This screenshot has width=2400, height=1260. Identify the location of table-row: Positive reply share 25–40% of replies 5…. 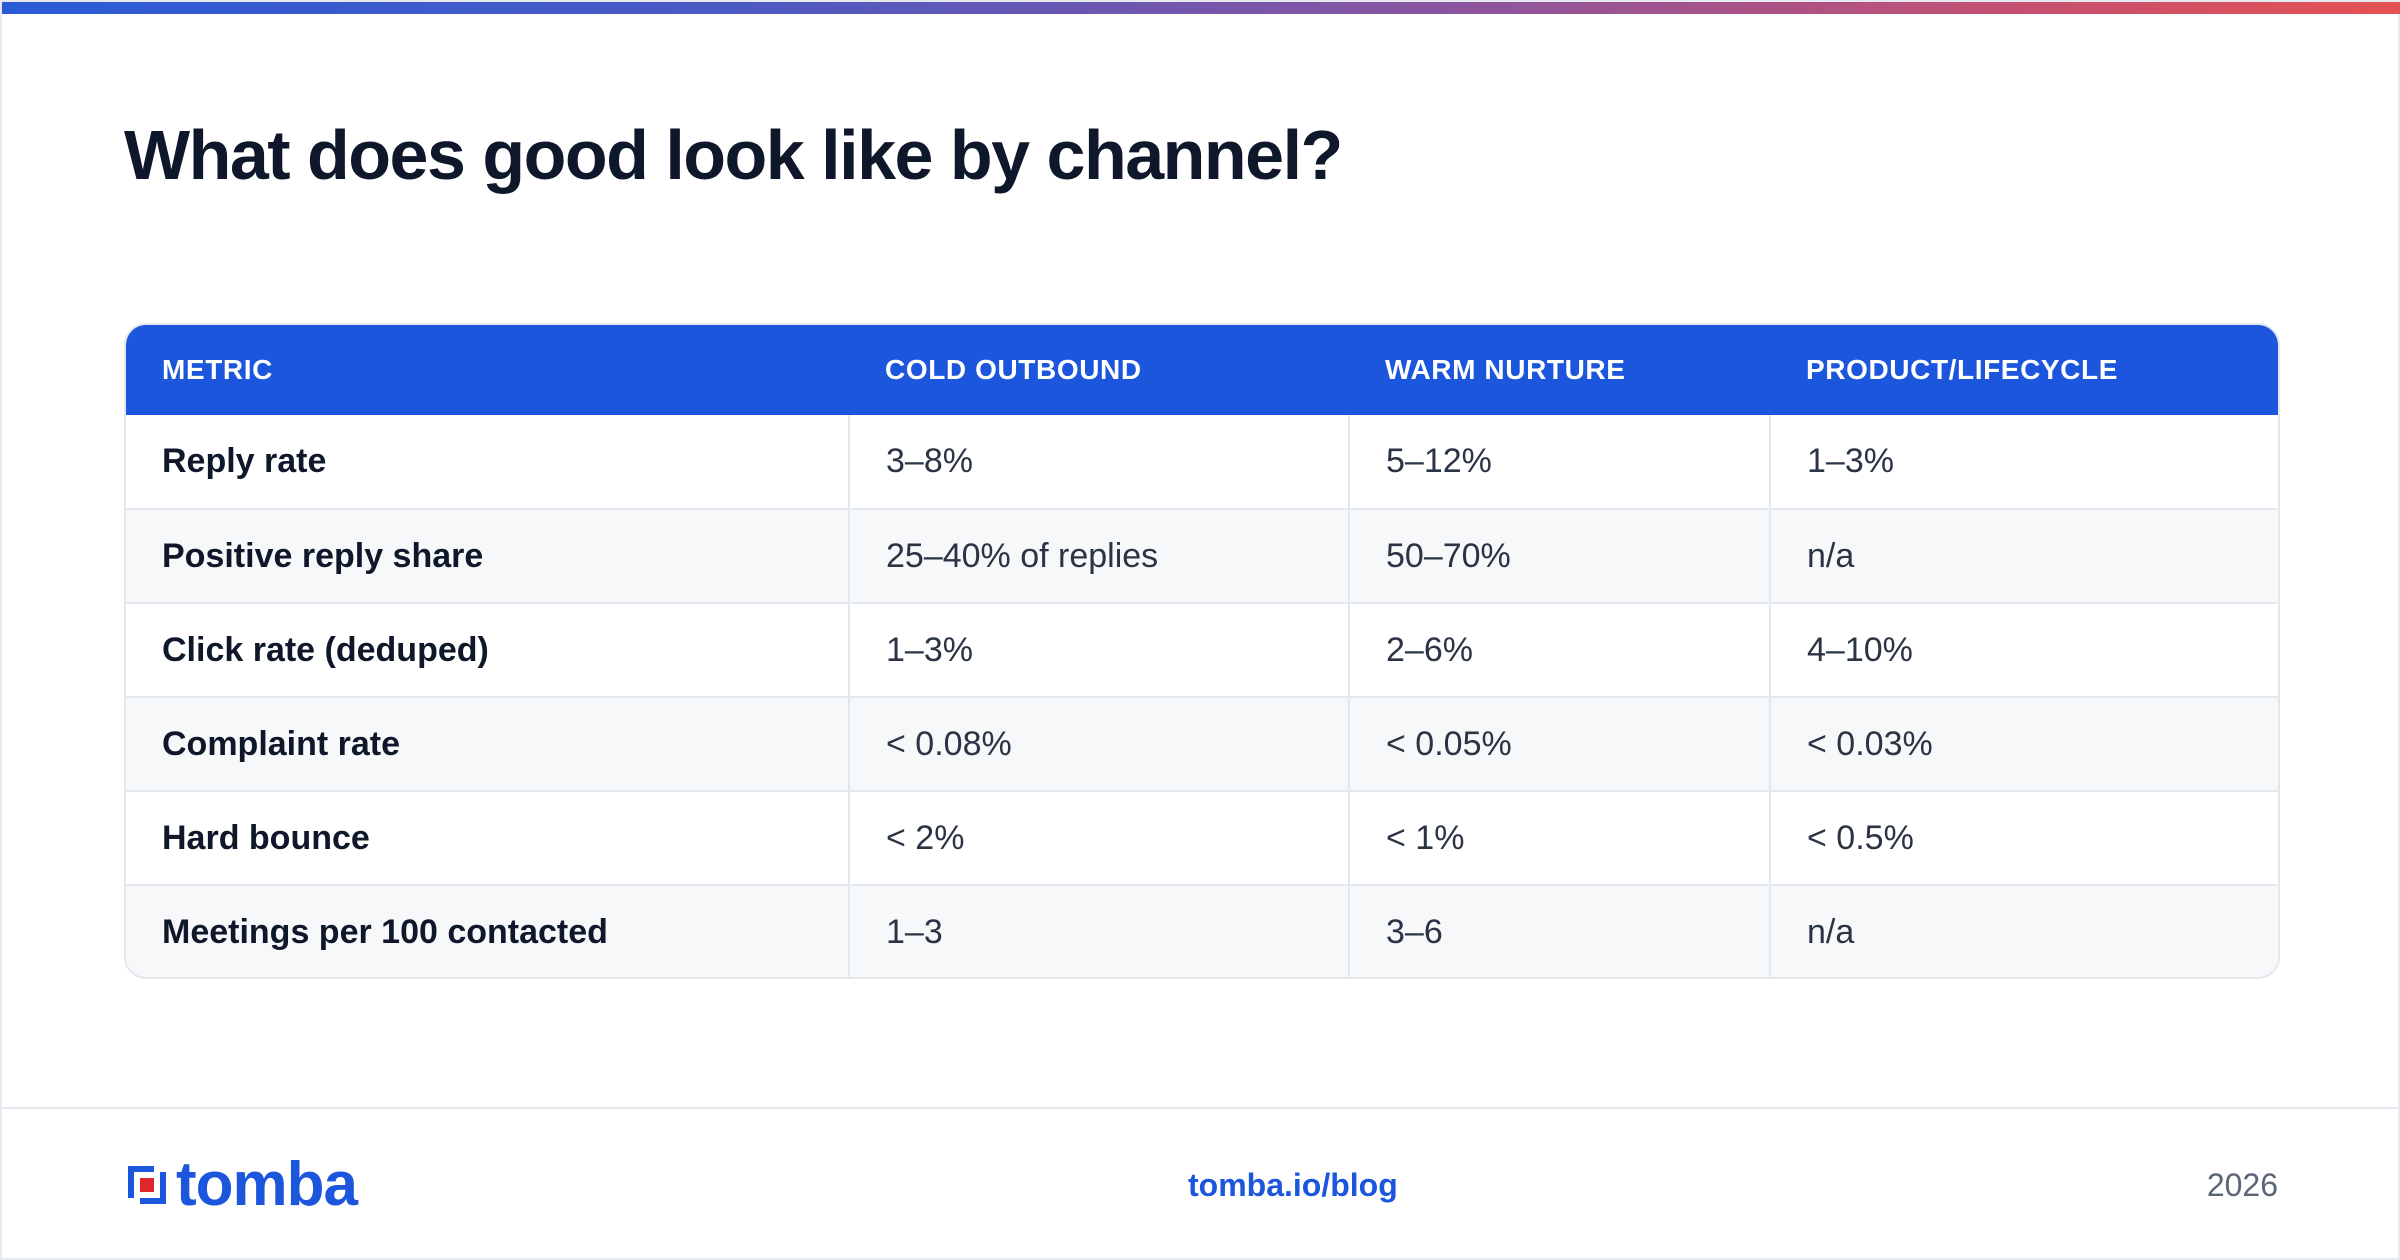
(1202, 555).